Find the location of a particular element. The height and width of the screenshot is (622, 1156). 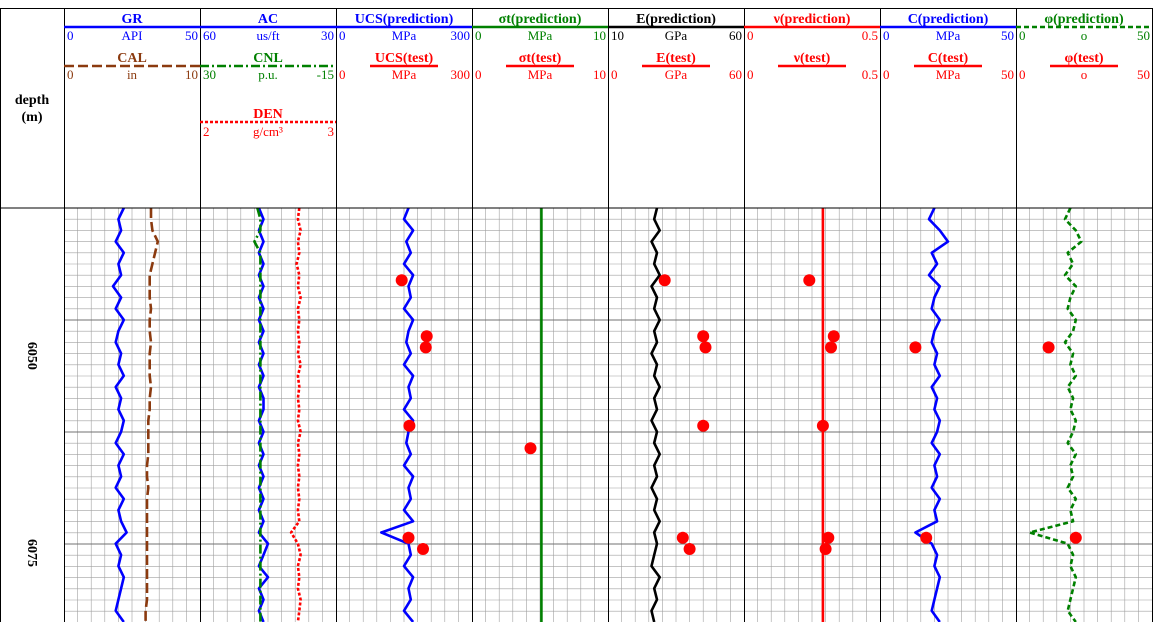

curve-name: UCS(test) is located at coordinates (404, 58).